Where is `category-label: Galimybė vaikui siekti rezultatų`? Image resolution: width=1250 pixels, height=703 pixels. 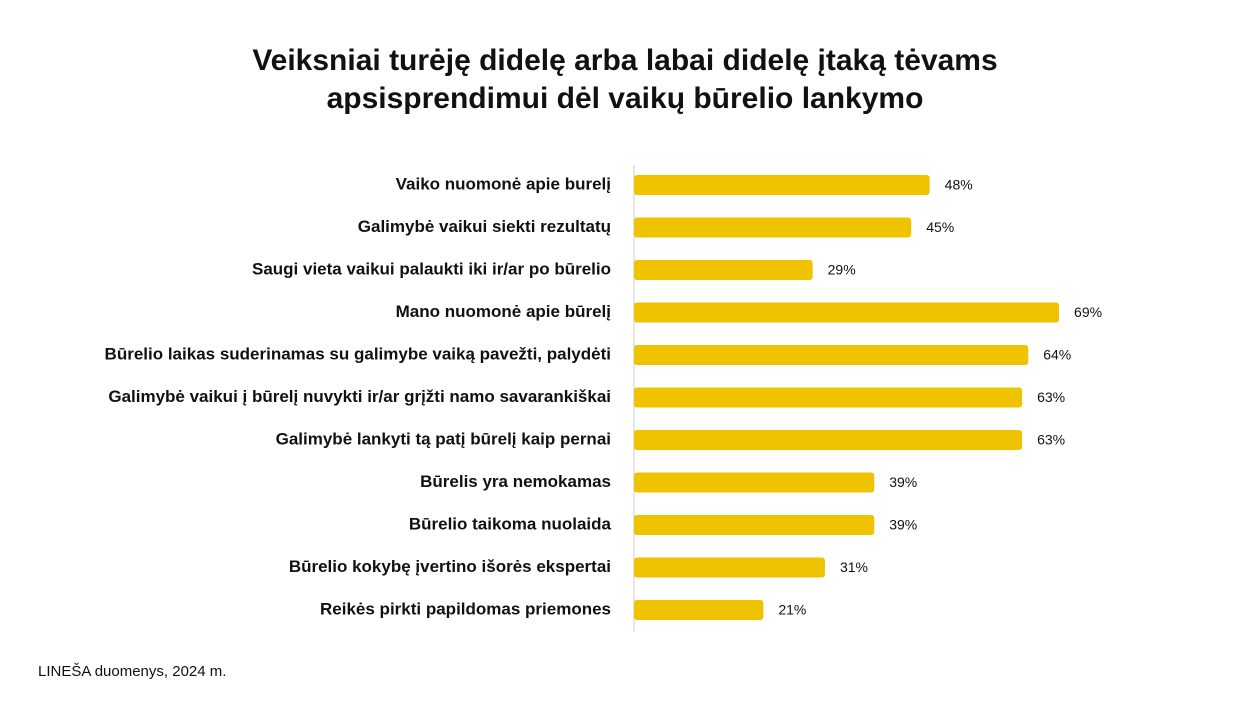 category-label: Galimybė vaikui siekti rezultatų is located at coordinates (484, 226).